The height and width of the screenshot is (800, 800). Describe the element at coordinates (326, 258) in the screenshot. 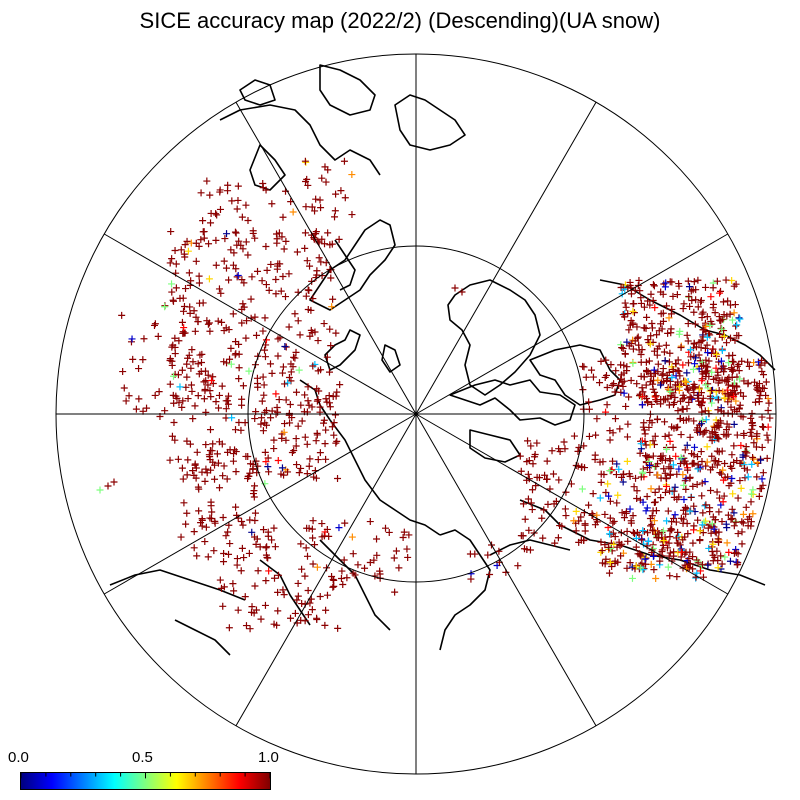

I see `meridian-line` at that location.